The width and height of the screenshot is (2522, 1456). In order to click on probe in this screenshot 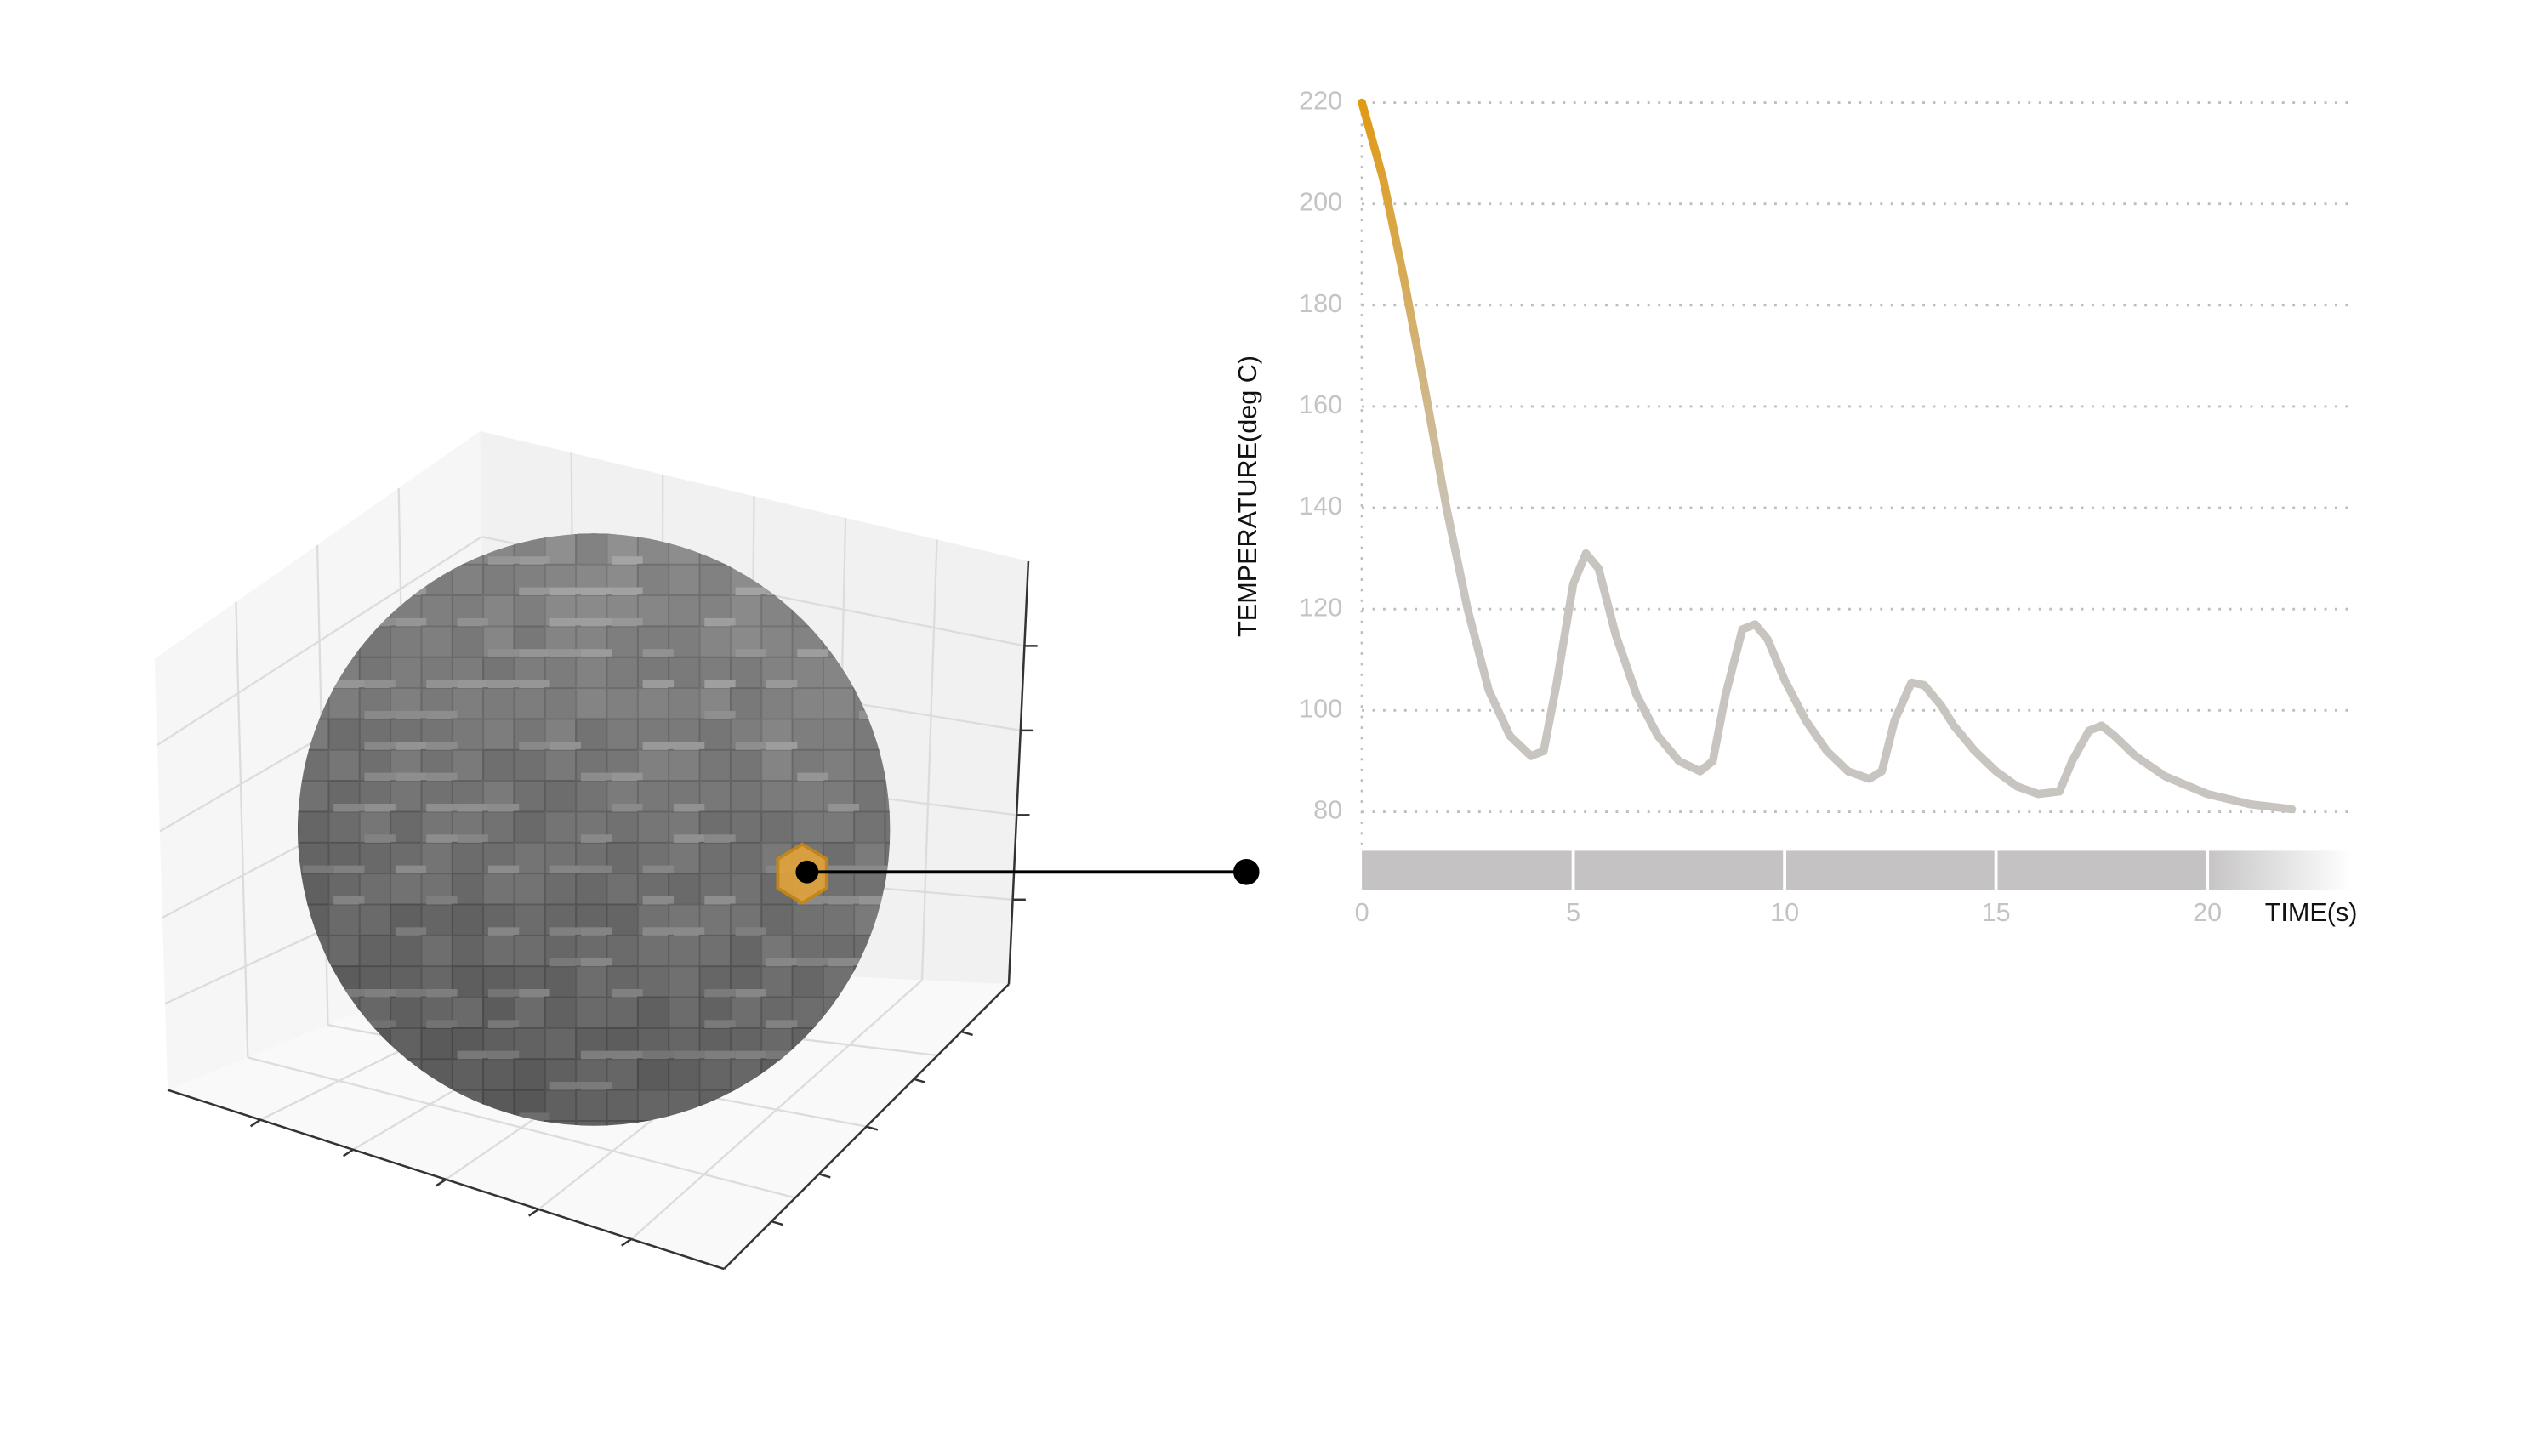, I will do `click(1018, 873)`.